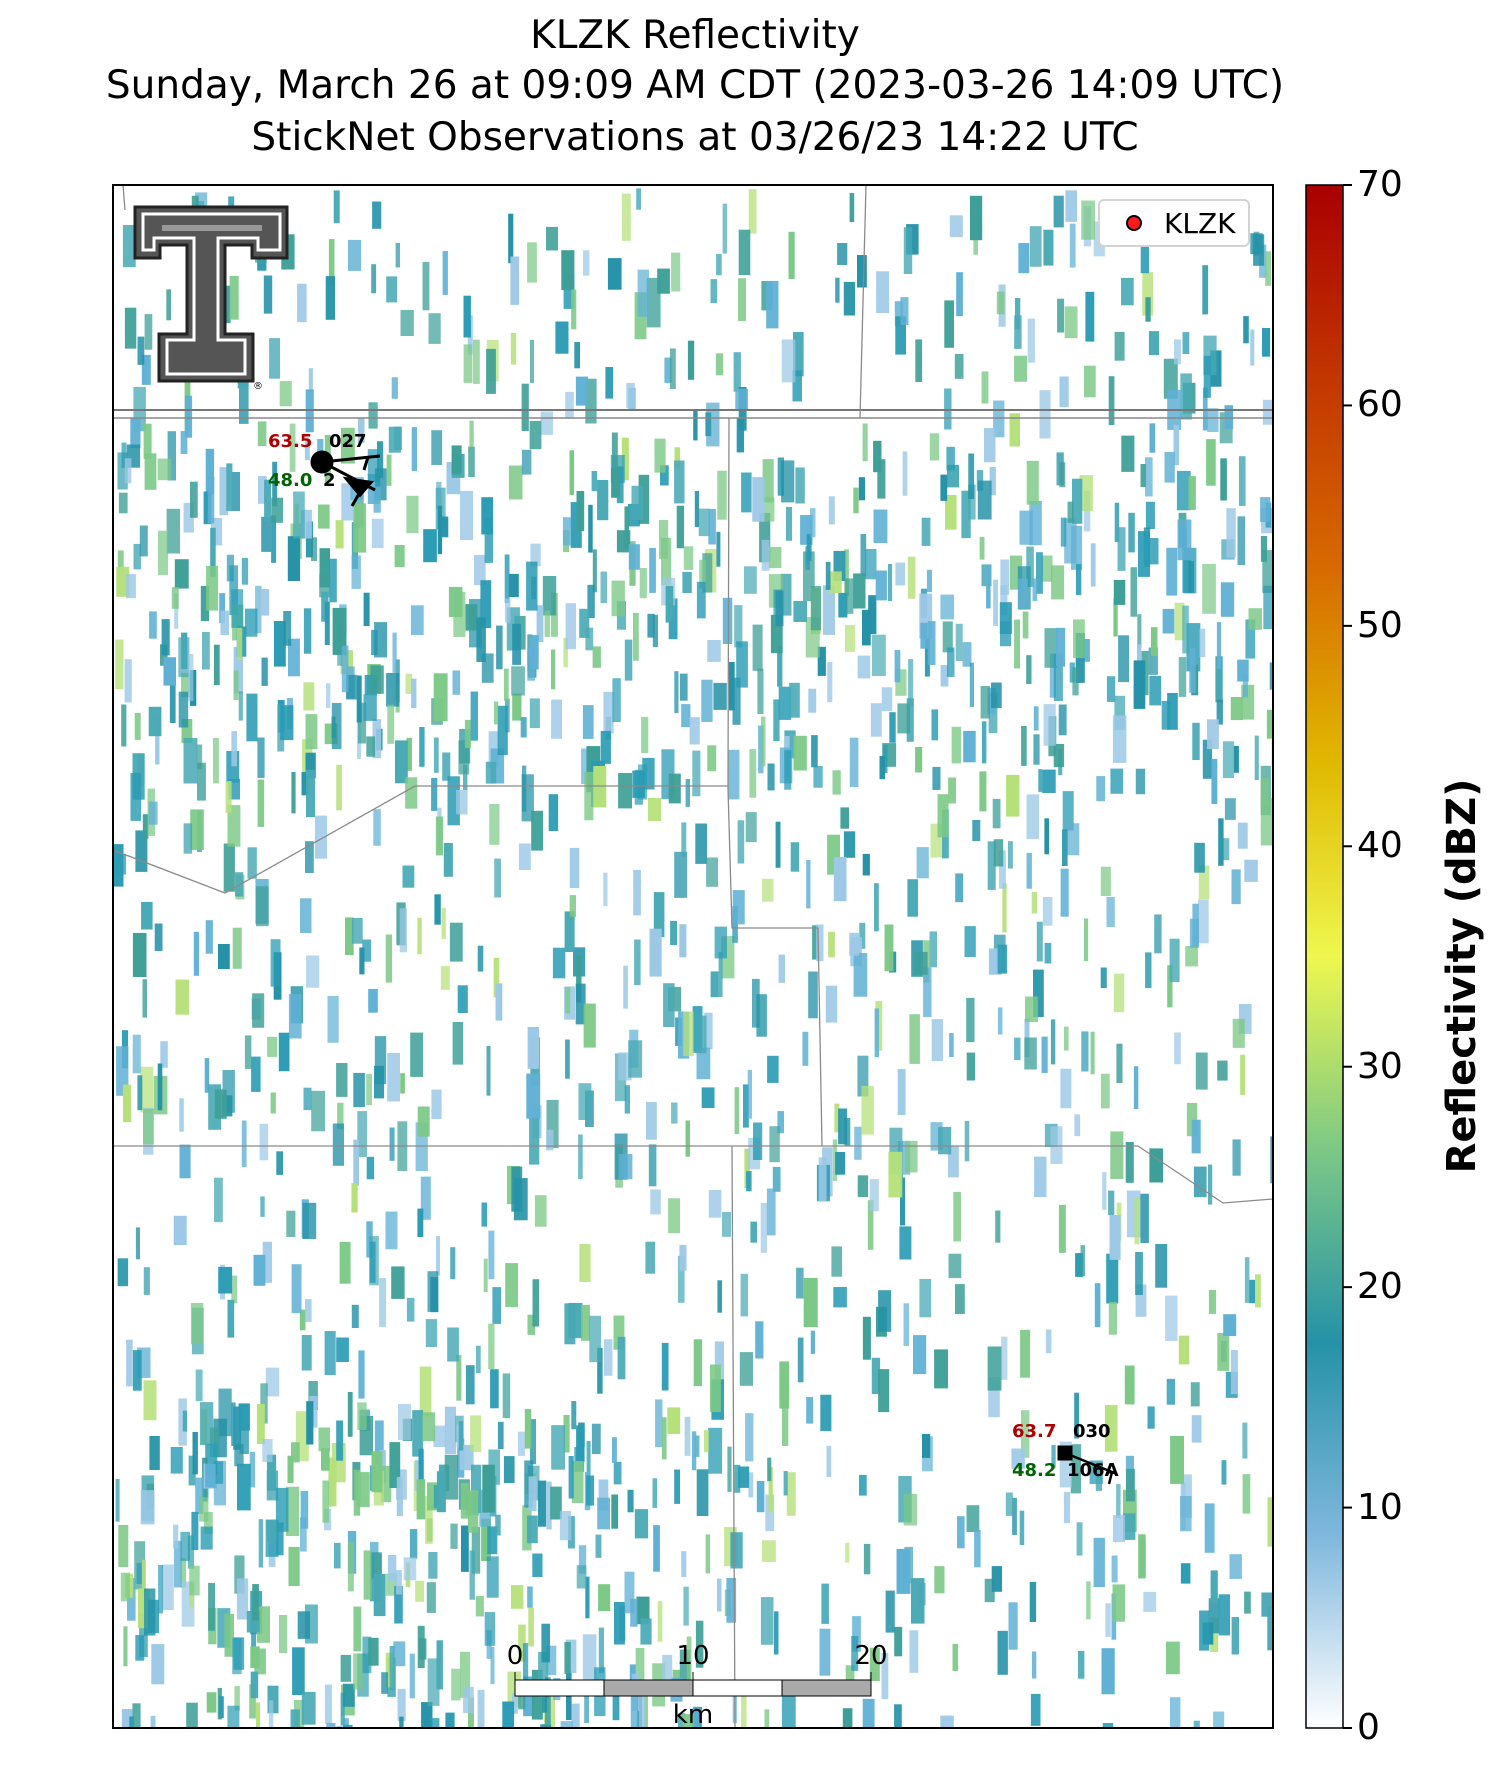  I want to click on scale-tick-0: 0, so click(515, 1656).